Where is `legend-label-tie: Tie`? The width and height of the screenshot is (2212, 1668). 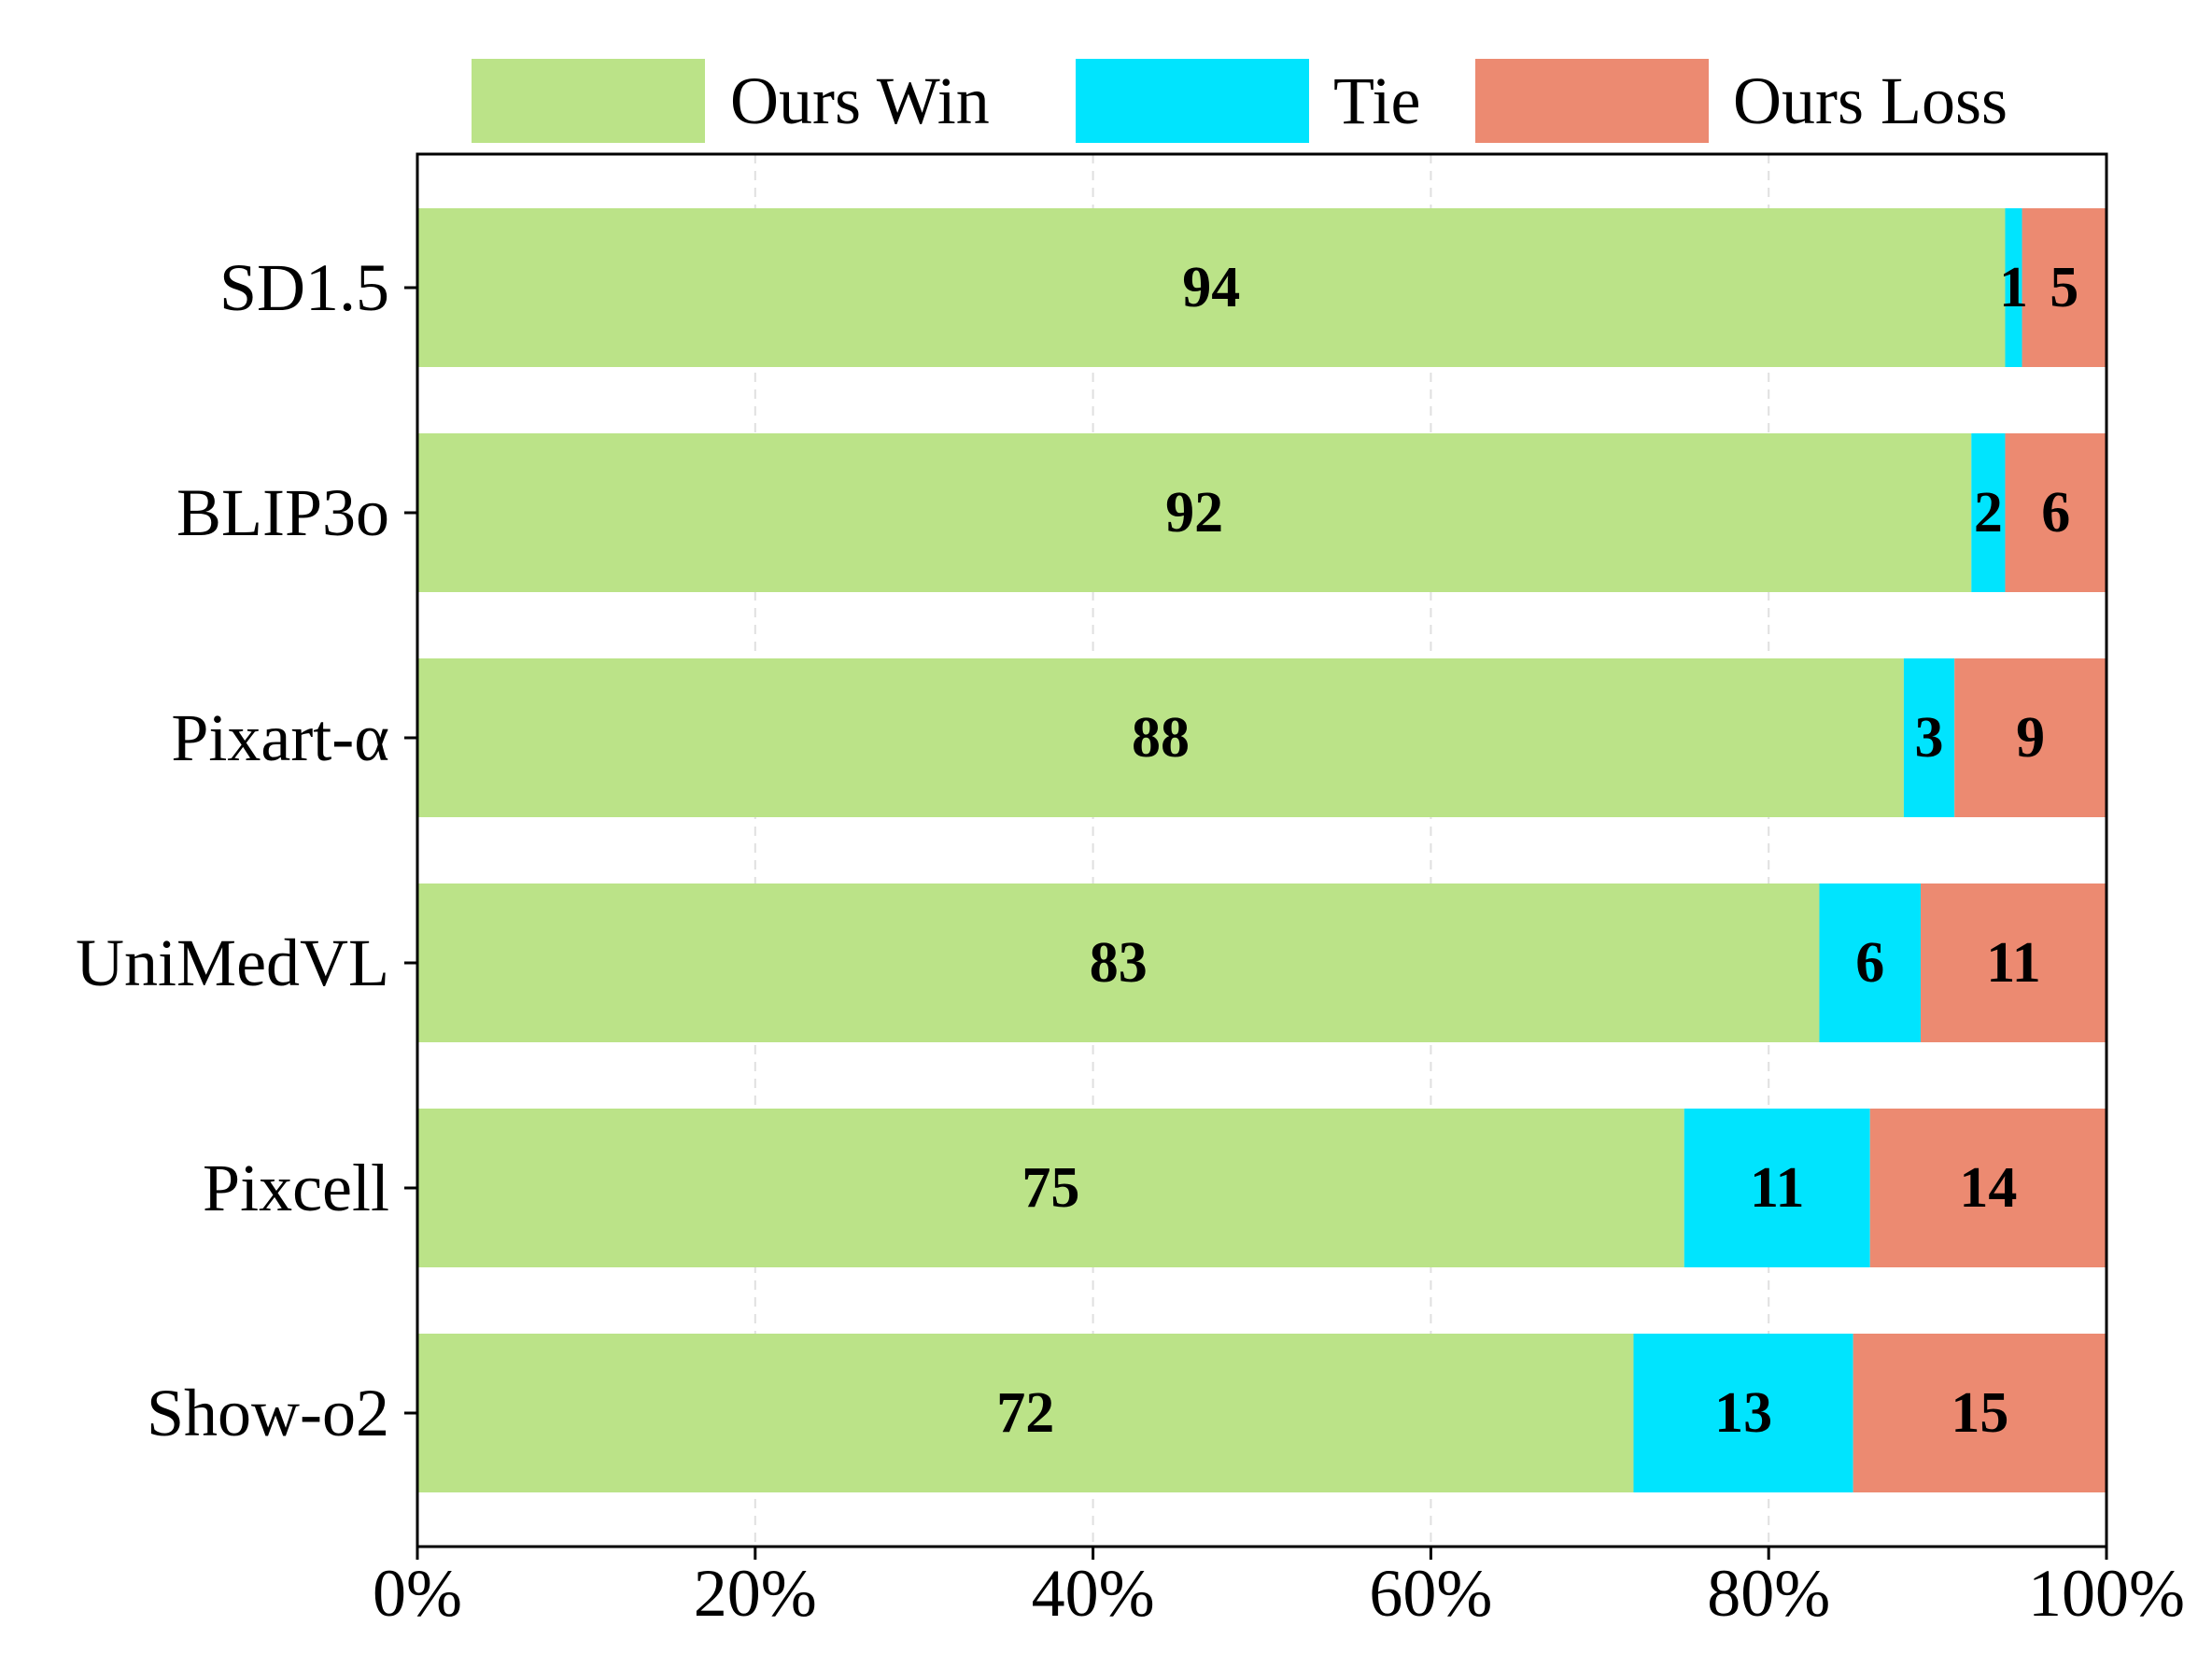 legend-label-tie: Tie is located at coordinates (1376, 101).